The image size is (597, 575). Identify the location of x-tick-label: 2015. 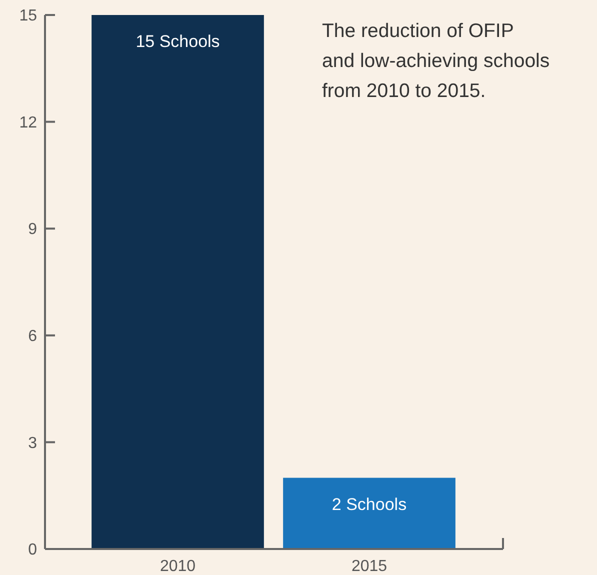
(369, 566).